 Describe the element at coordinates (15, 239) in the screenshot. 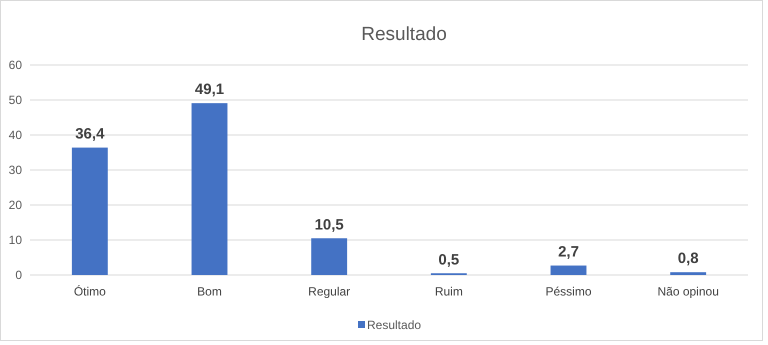

I see `y-tick-label: 10` at that location.